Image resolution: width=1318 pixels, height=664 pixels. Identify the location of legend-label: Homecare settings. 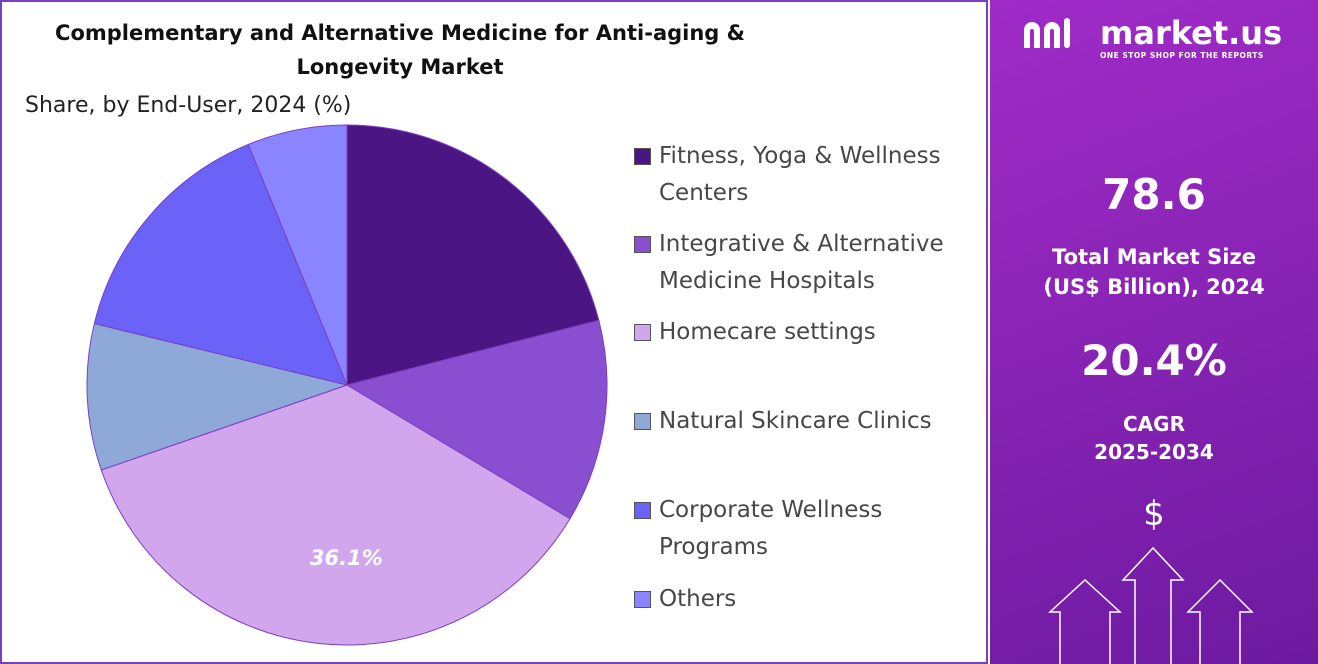
(767, 332).